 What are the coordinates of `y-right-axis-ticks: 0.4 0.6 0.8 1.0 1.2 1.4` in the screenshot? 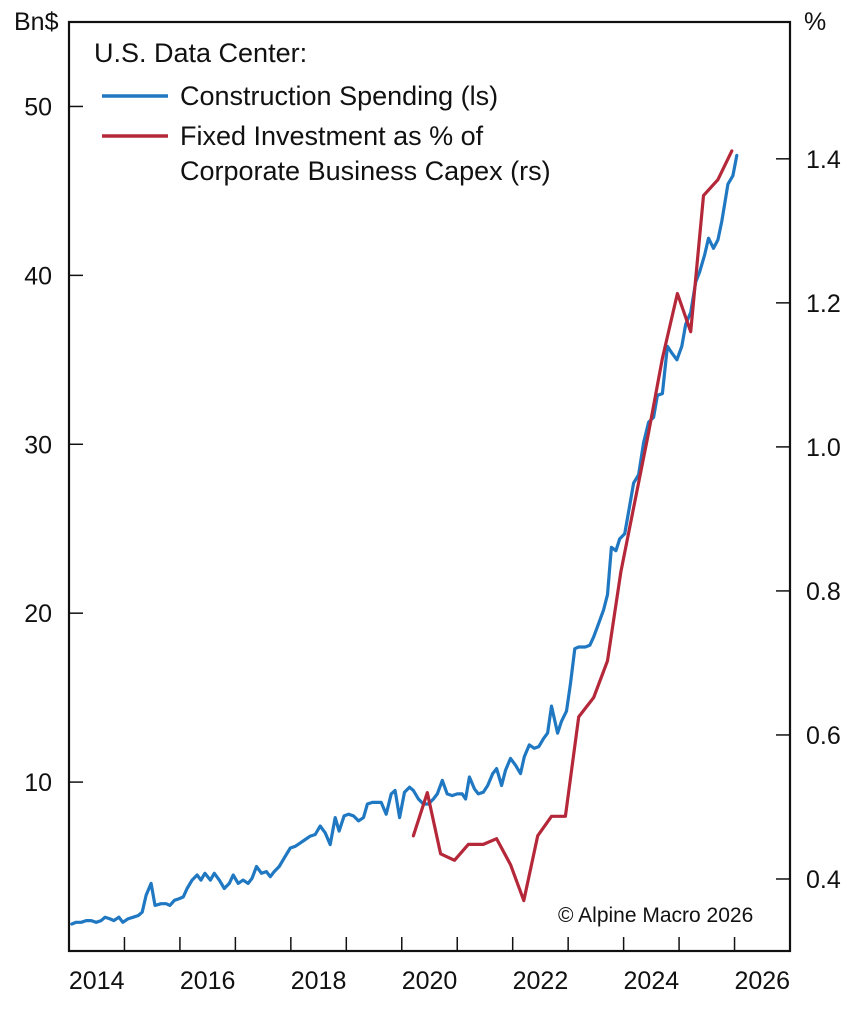 It's located at (808, 520).